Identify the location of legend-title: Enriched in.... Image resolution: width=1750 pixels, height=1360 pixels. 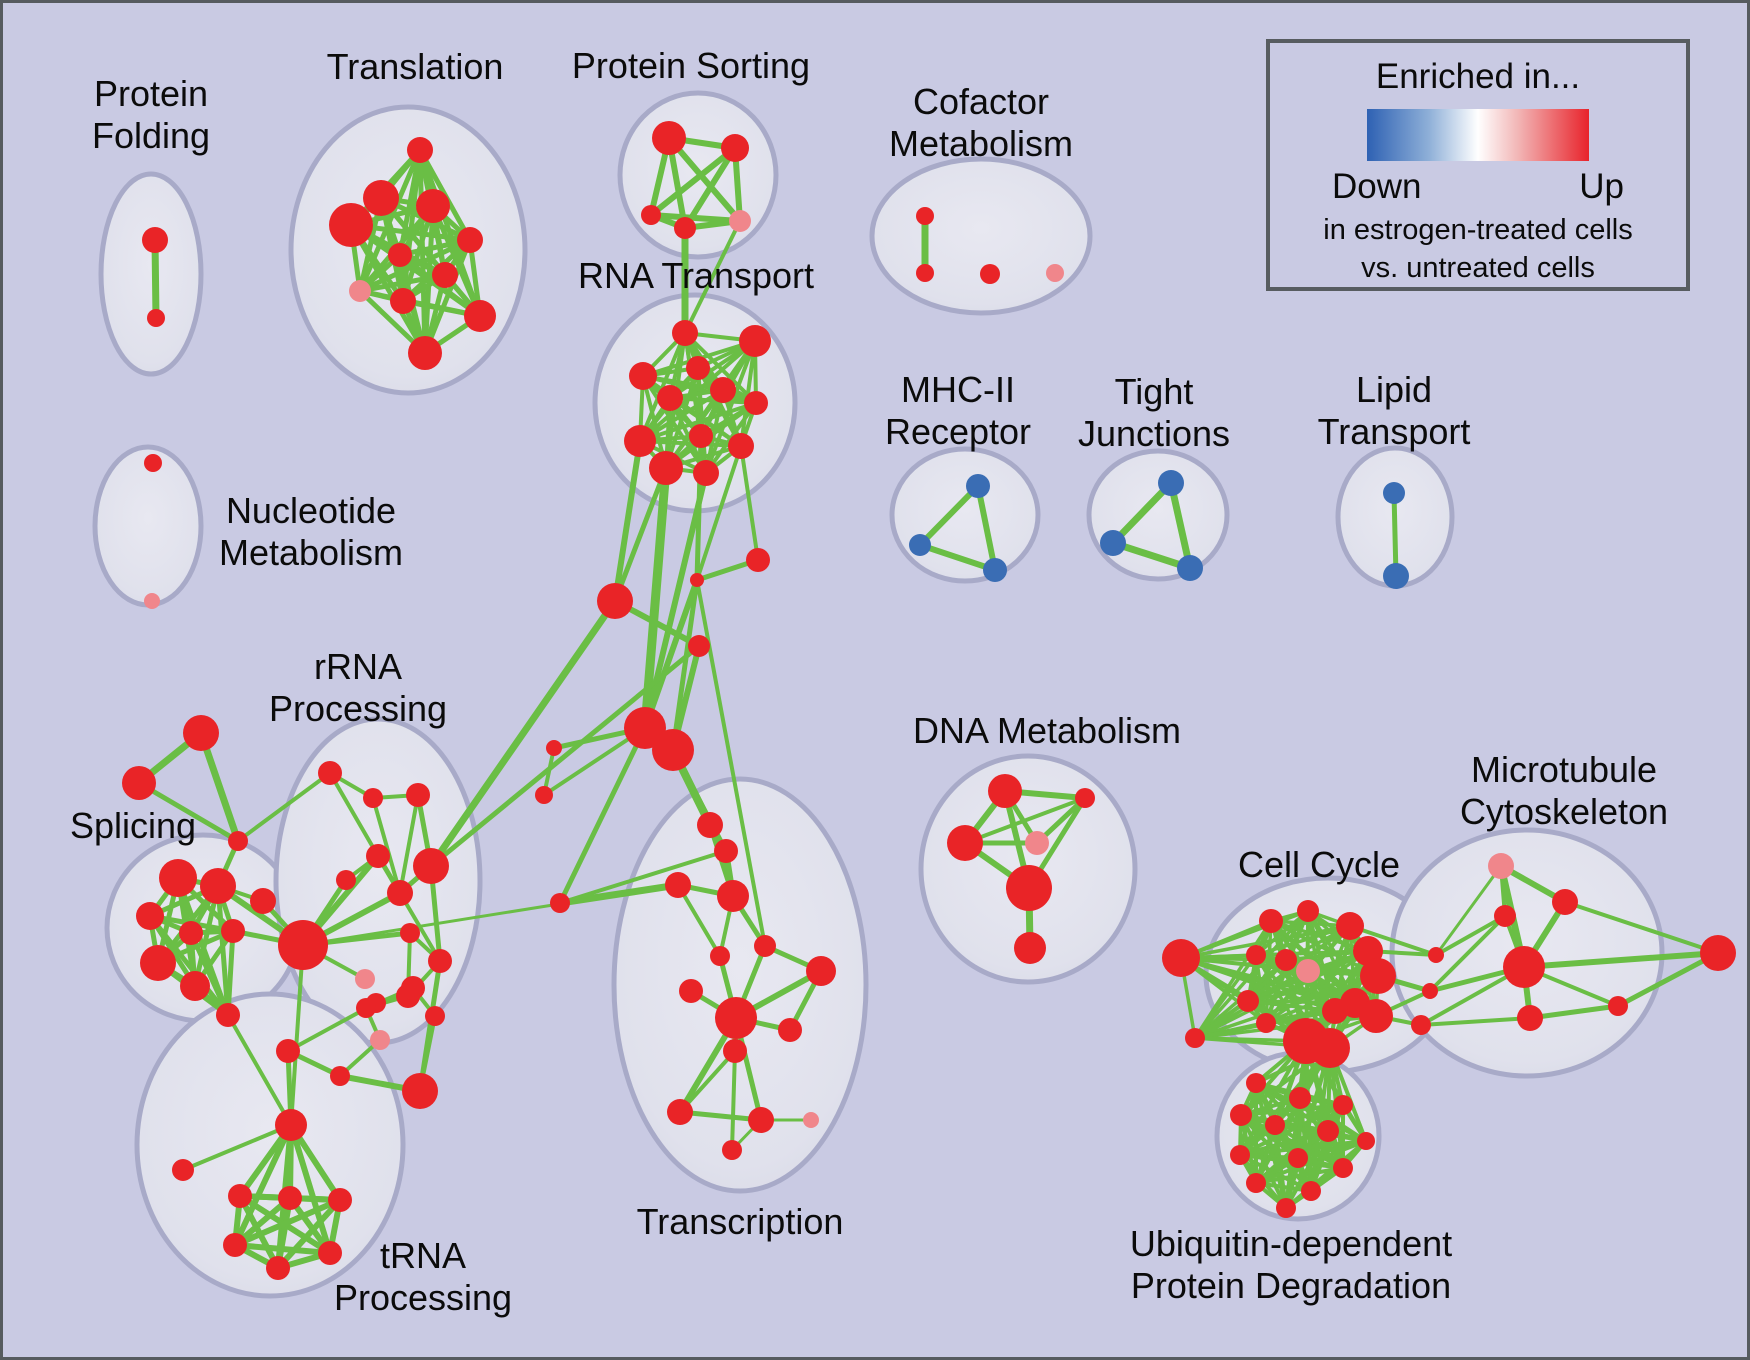
(1478, 76).